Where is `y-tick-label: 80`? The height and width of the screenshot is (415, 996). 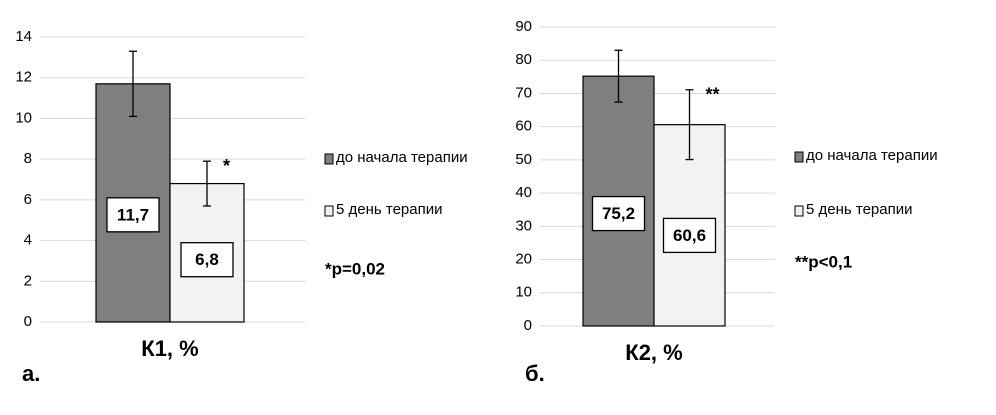 y-tick-label: 80 is located at coordinates (523, 59).